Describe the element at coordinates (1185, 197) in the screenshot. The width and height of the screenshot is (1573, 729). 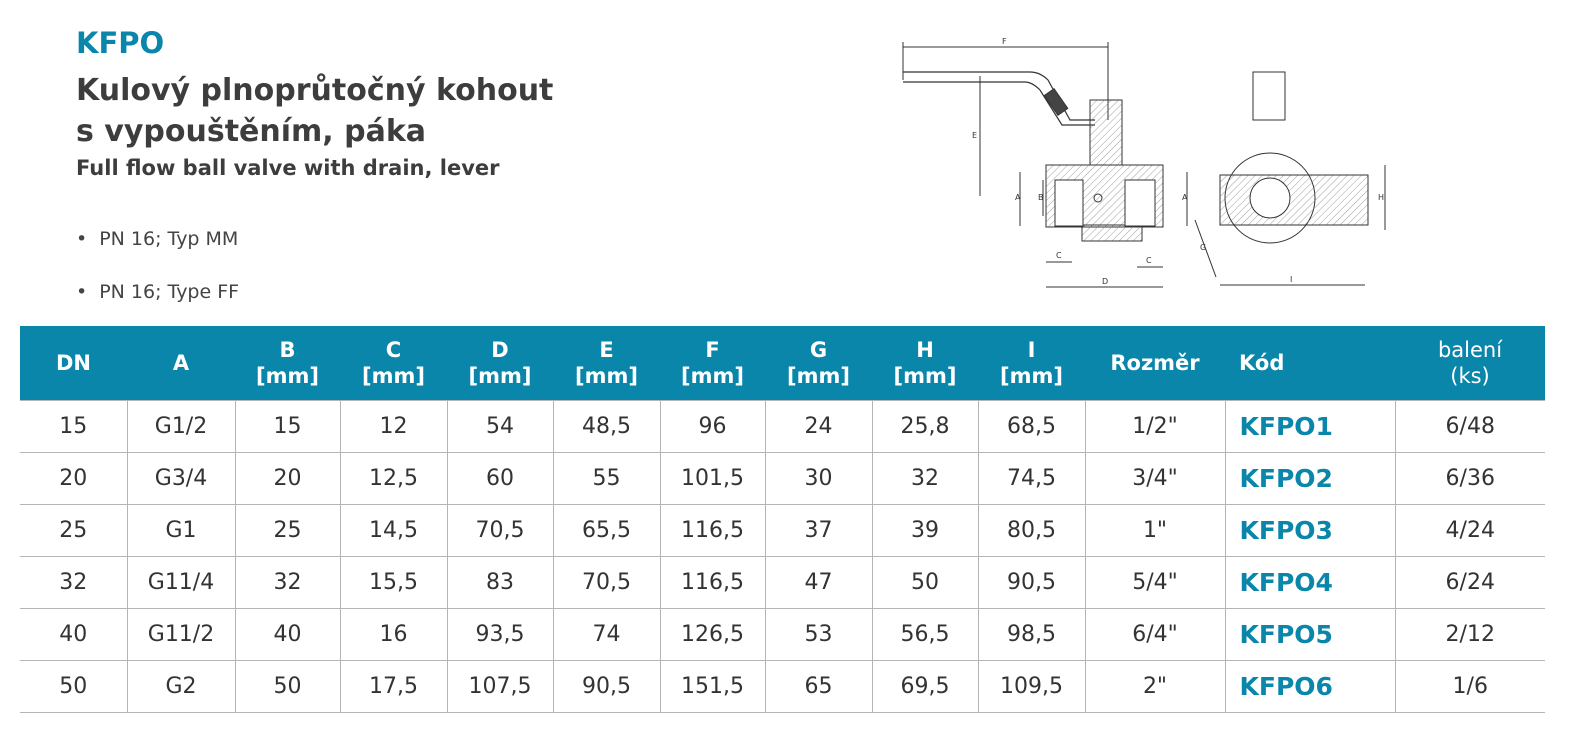
I see `dim-label-a-right: A` at that location.